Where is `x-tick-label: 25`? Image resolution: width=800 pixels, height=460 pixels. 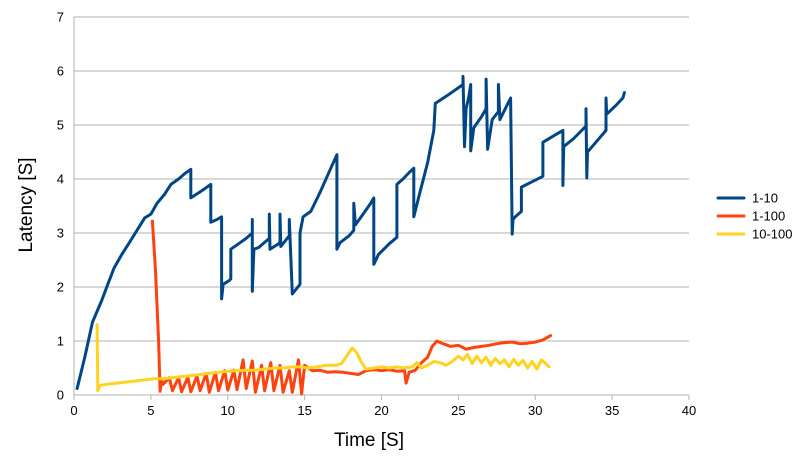 x-tick-label: 25 is located at coordinates (458, 410).